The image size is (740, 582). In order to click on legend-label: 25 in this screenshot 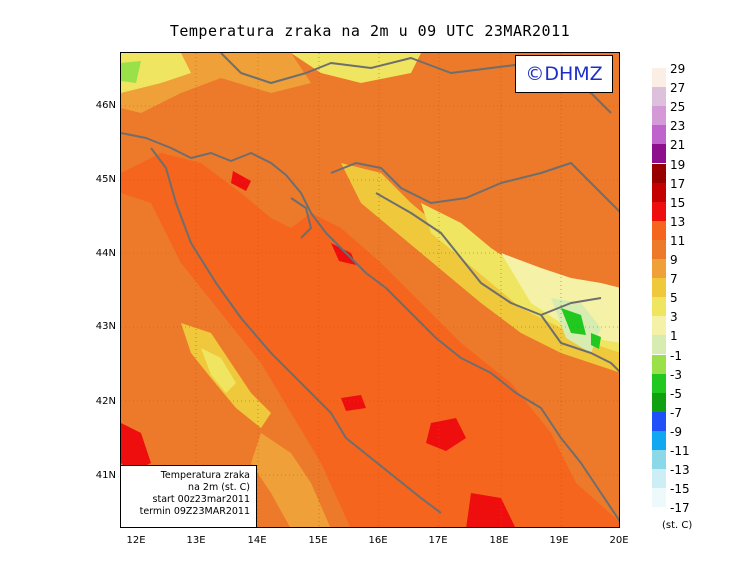, I will do `click(678, 107)`.